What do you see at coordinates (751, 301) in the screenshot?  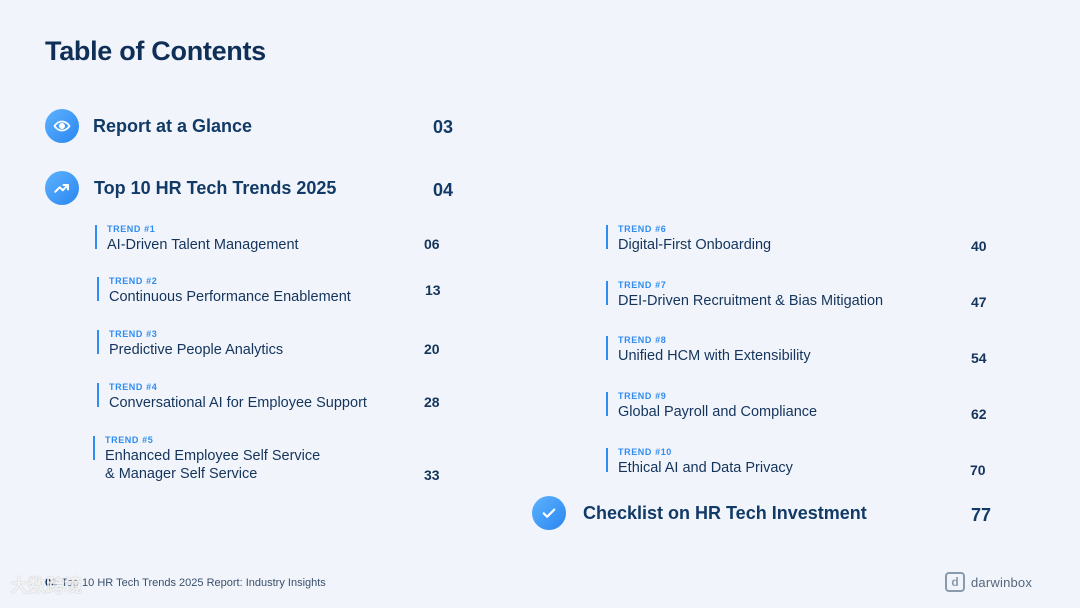 I see `trend-name: DEI-Driven Recruitment & Bias Mitigation` at bounding box center [751, 301].